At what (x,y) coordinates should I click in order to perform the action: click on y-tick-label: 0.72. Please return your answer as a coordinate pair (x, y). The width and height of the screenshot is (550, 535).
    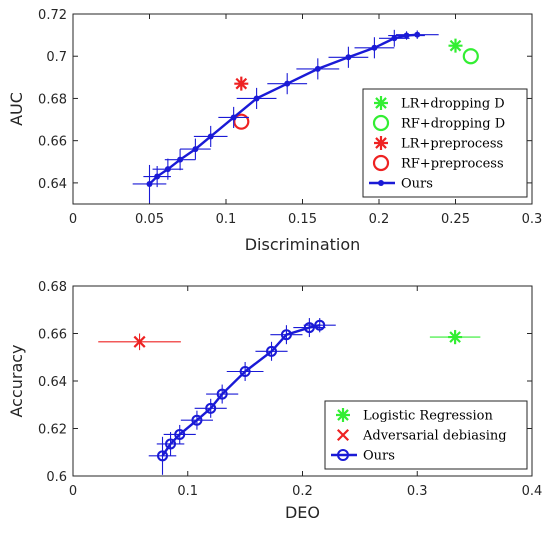
    Looking at the image, I should click on (52, 15).